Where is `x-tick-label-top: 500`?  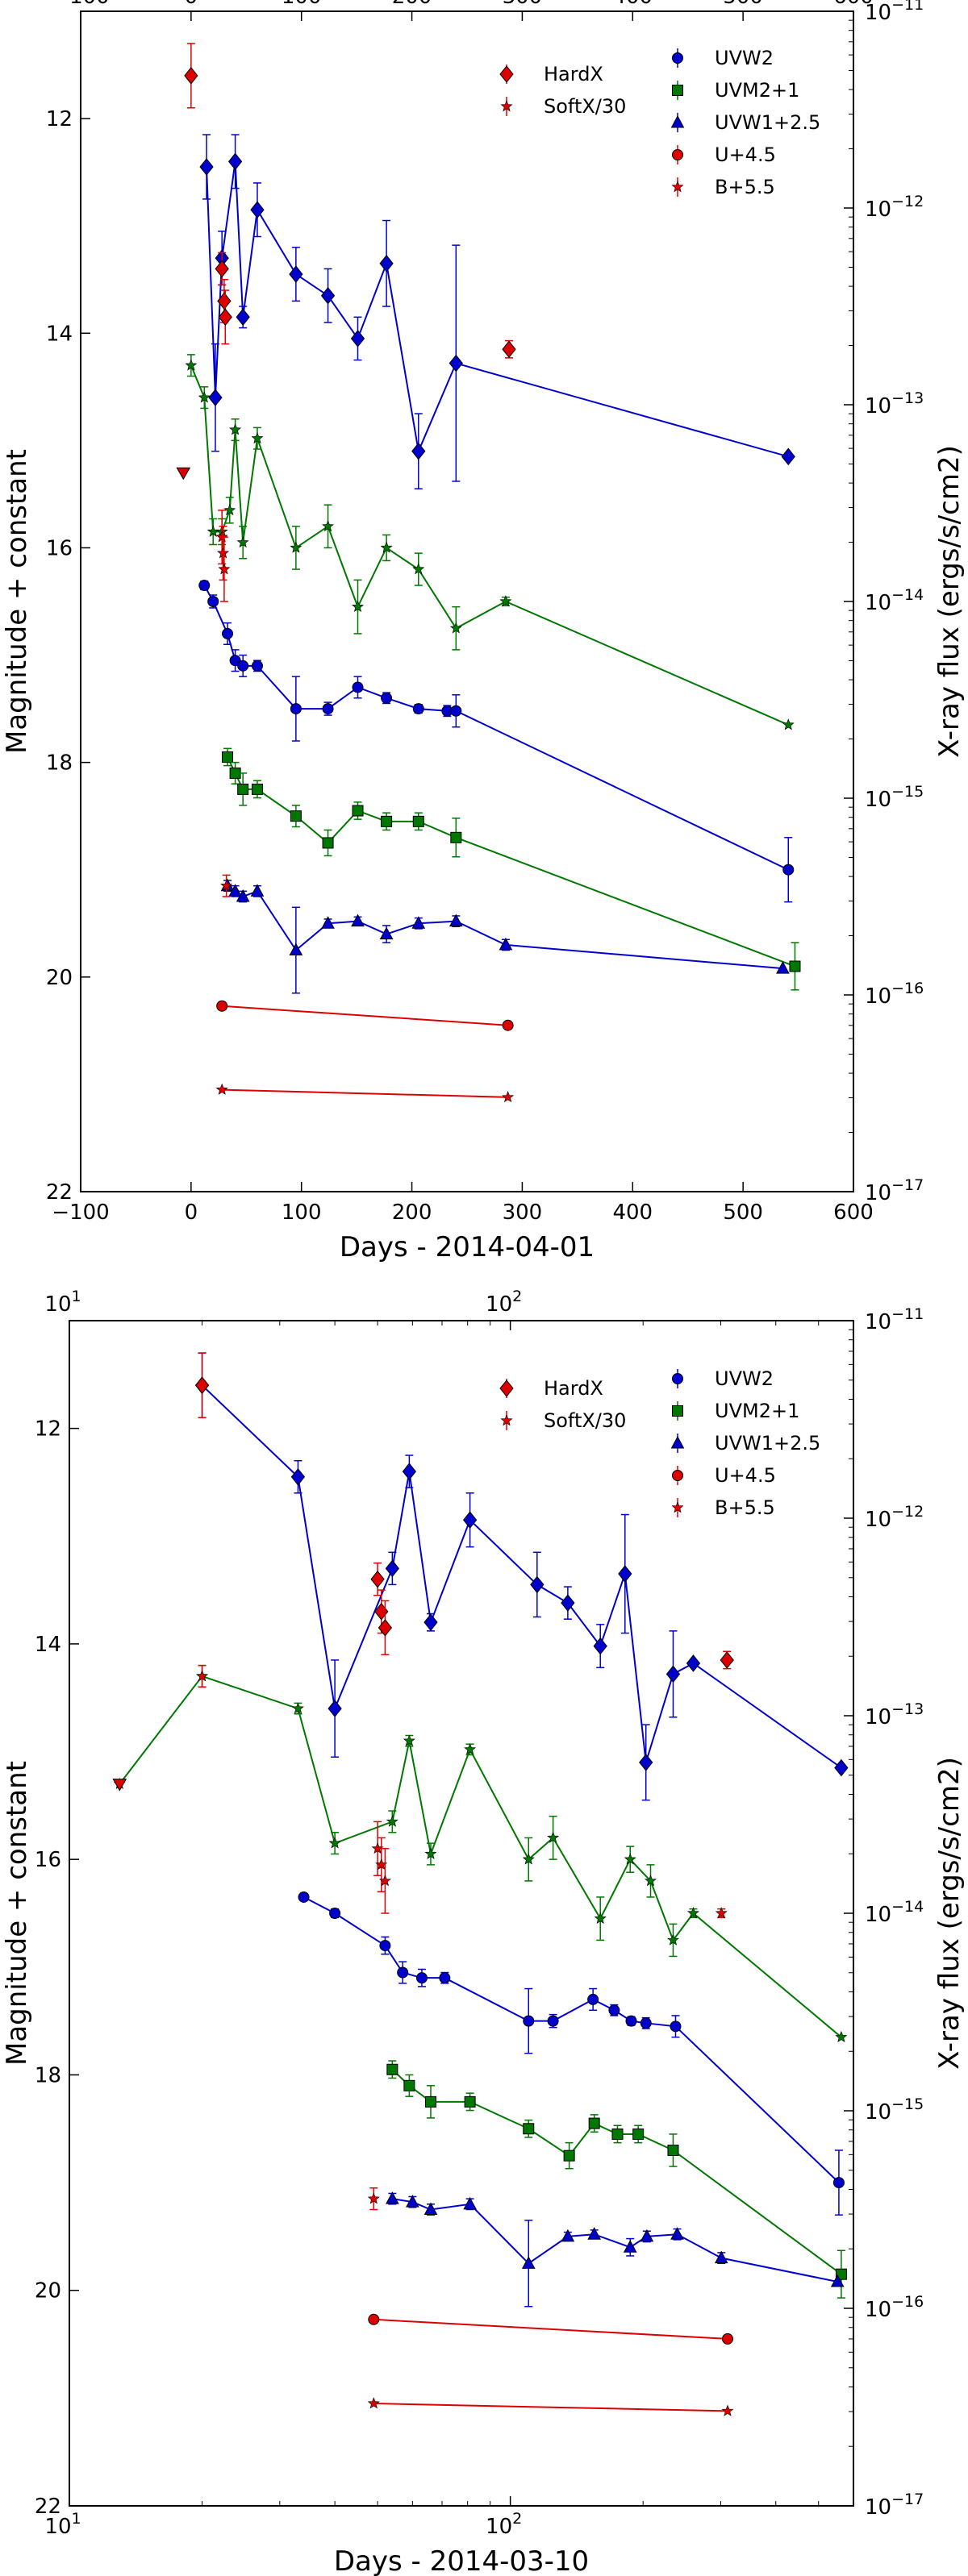
x-tick-label-top: 500 is located at coordinates (743, 4).